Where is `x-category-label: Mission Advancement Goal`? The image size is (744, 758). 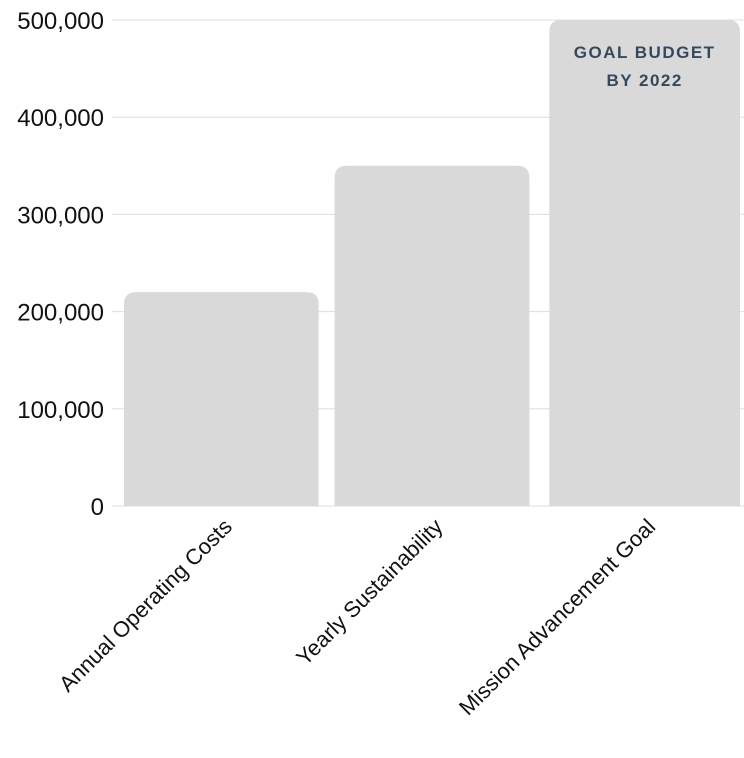
x-category-label: Mission Advancement Goal is located at coordinates (557, 617).